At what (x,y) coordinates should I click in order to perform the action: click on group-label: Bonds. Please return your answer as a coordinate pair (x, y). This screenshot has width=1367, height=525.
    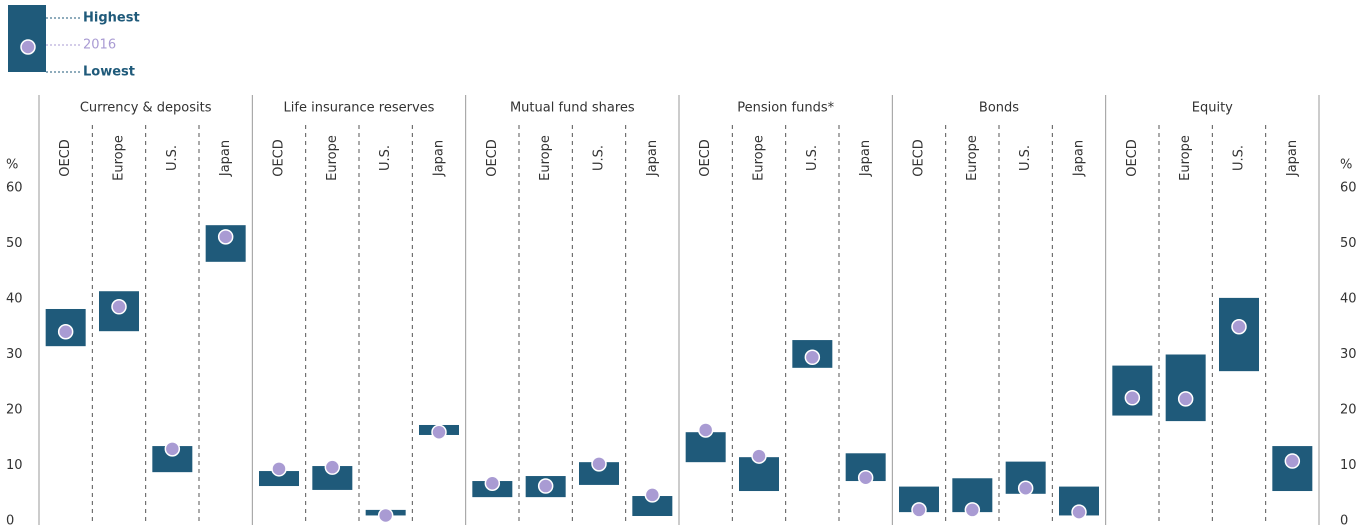
    Looking at the image, I should click on (999, 108).